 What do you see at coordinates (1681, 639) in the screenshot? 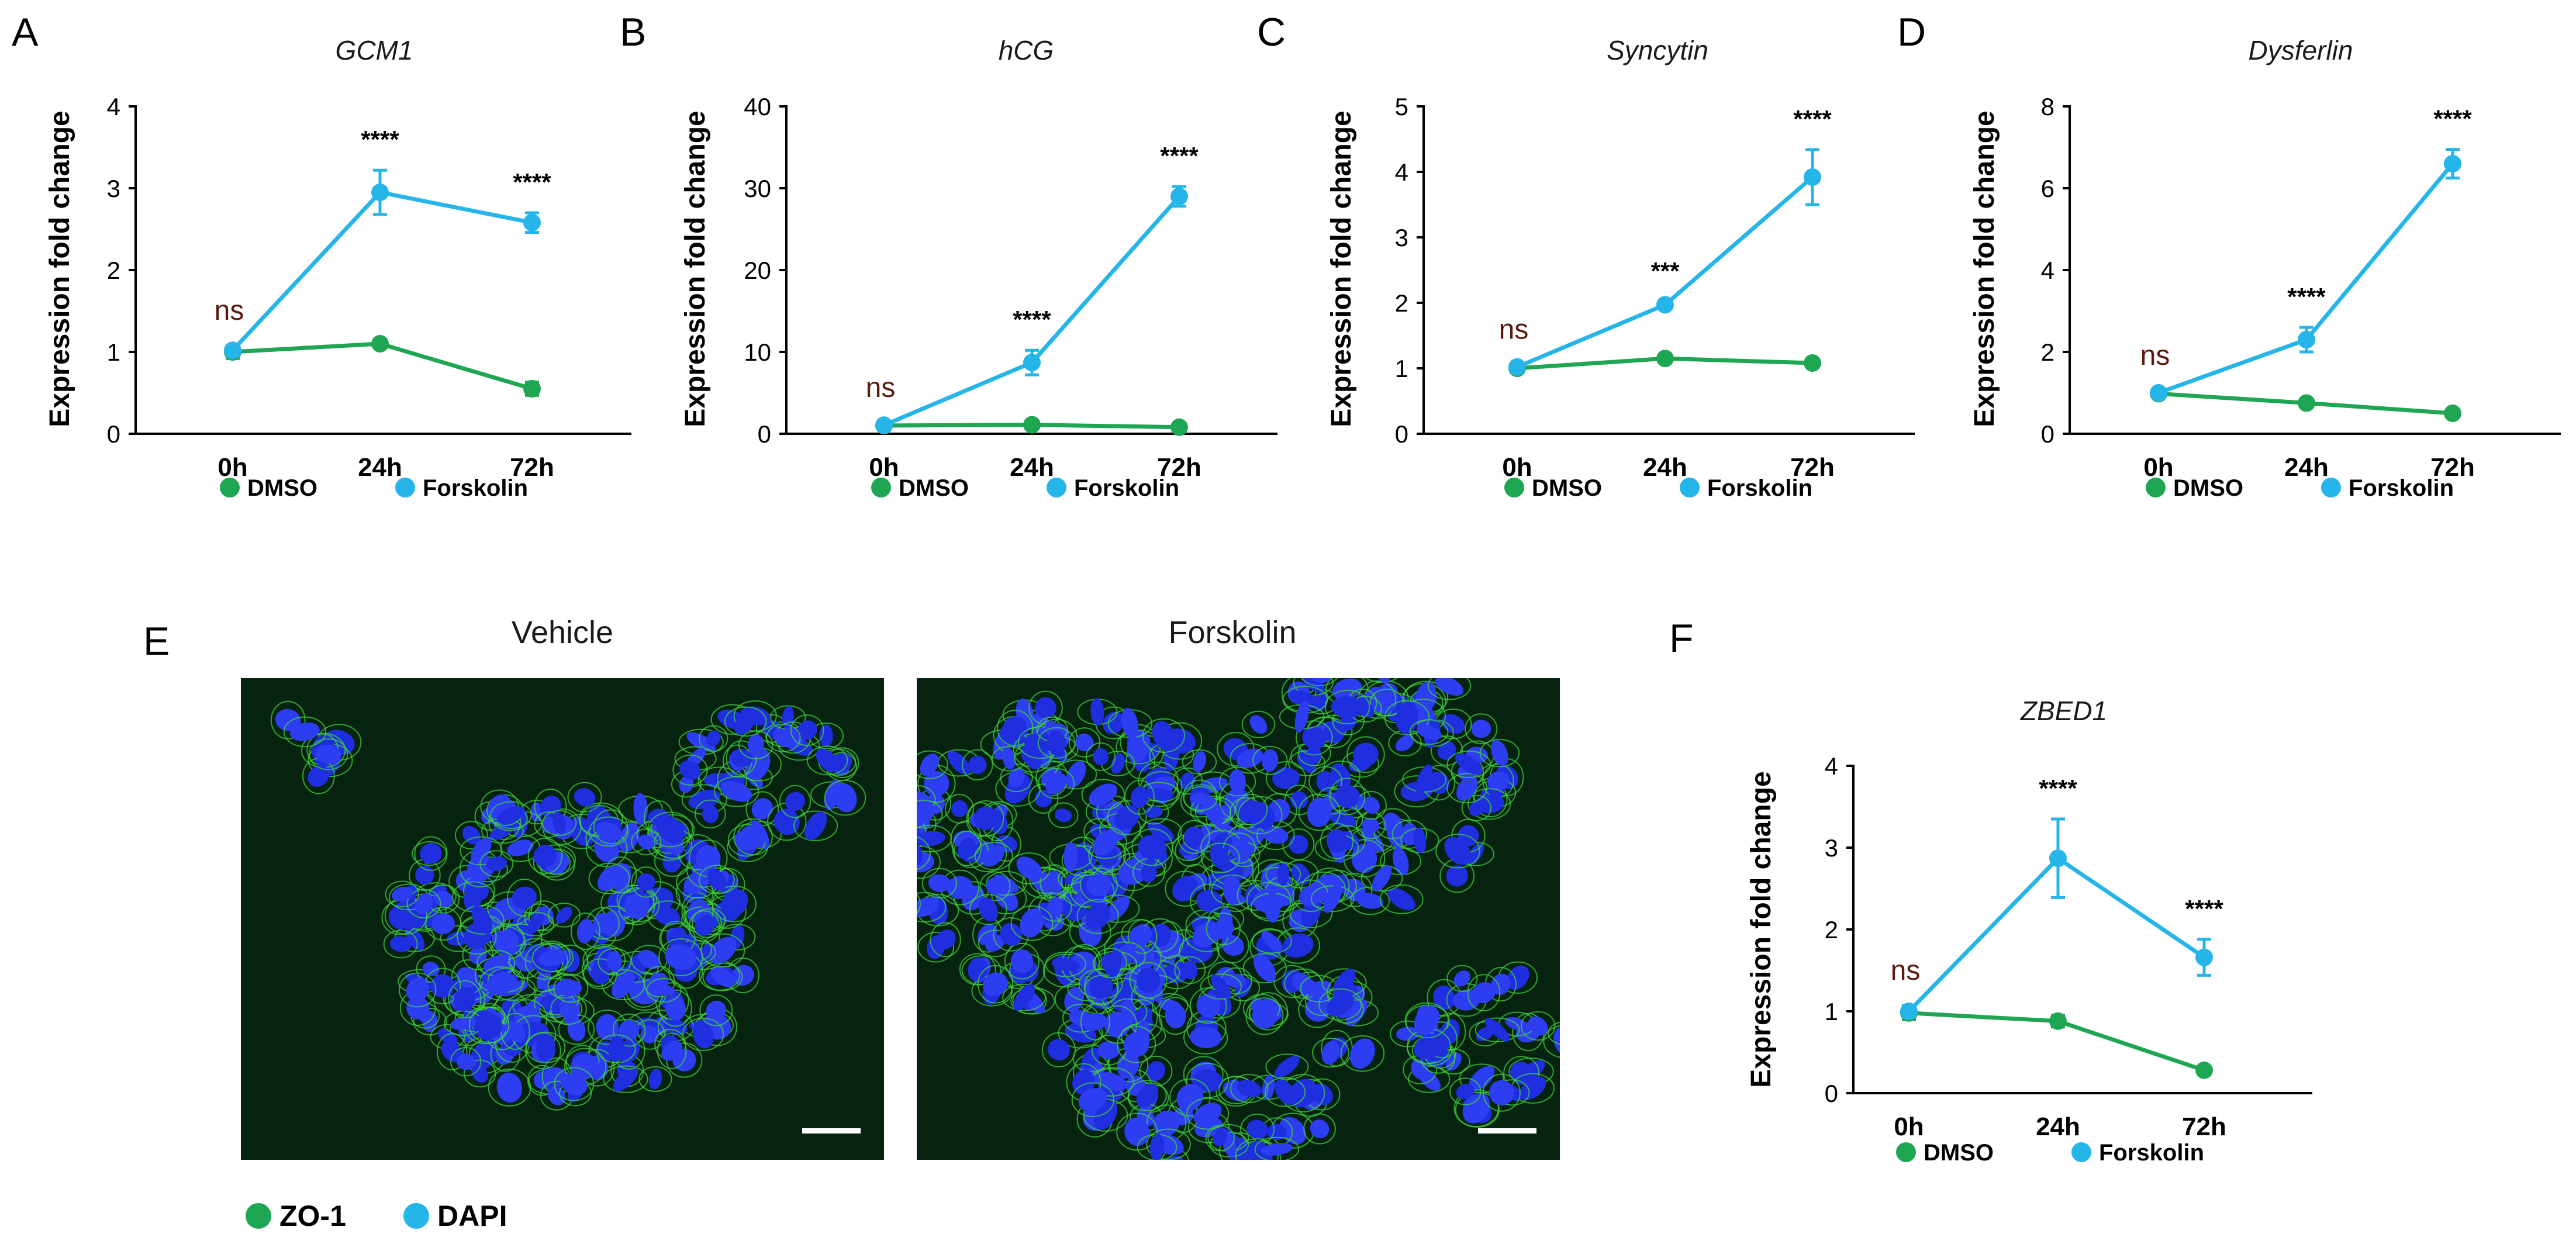
I see `panel-letter: F` at bounding box center [1681, 639].